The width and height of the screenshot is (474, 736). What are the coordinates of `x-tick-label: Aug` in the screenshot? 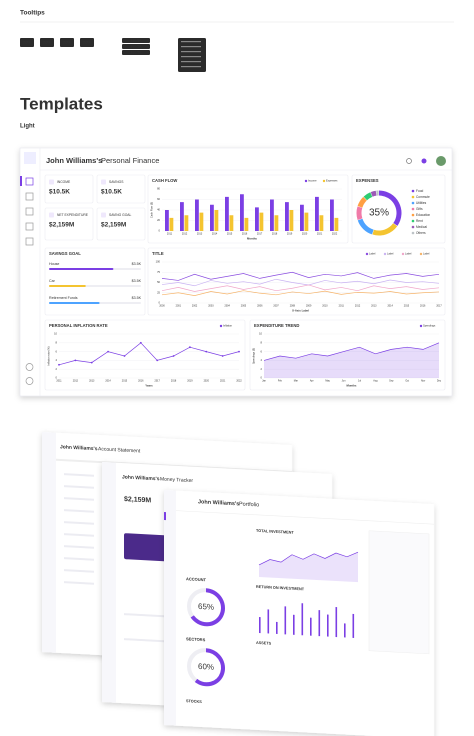 It's located at (375, 381).